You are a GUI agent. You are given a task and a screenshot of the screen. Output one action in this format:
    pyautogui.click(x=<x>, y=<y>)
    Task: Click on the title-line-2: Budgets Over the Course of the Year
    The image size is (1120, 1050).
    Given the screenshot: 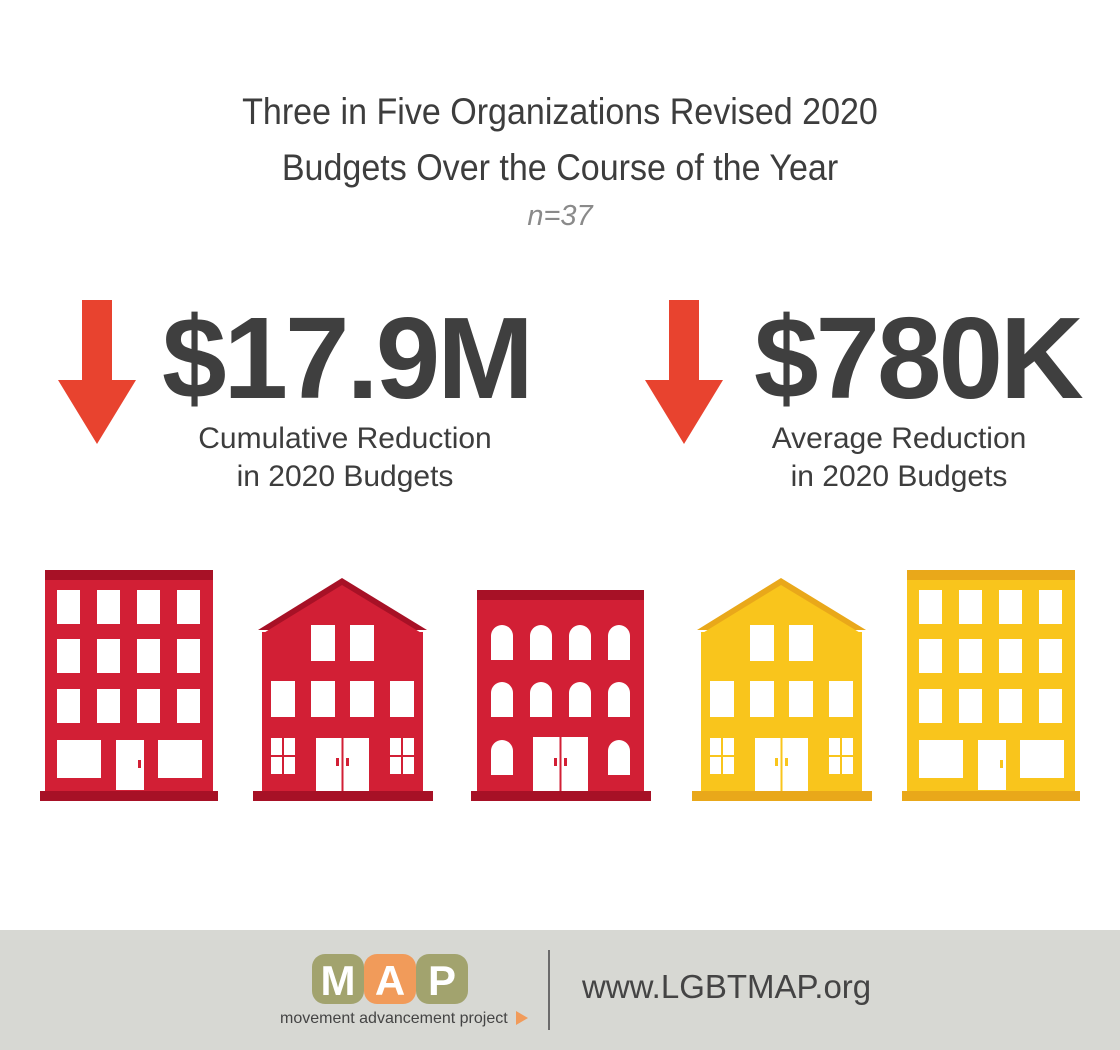 What is the action you would take?
    pyautogui.click(x=560, y=167)
    